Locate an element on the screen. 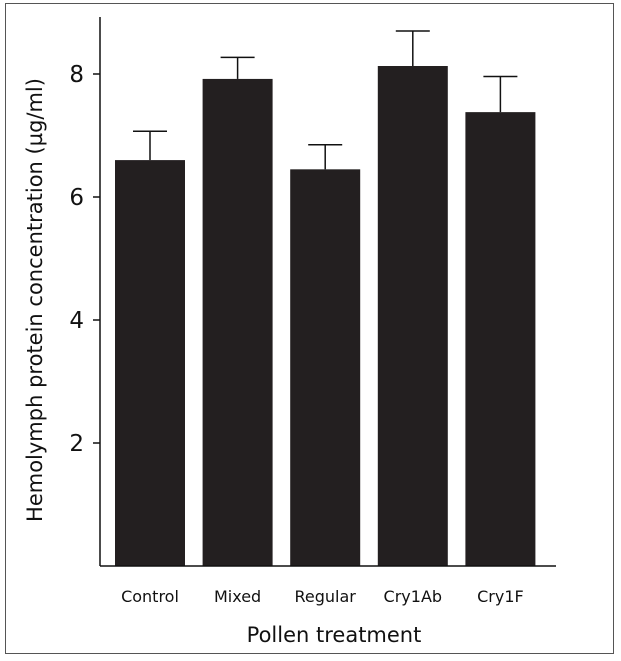  bar-control is located at coordinates (150, 363).